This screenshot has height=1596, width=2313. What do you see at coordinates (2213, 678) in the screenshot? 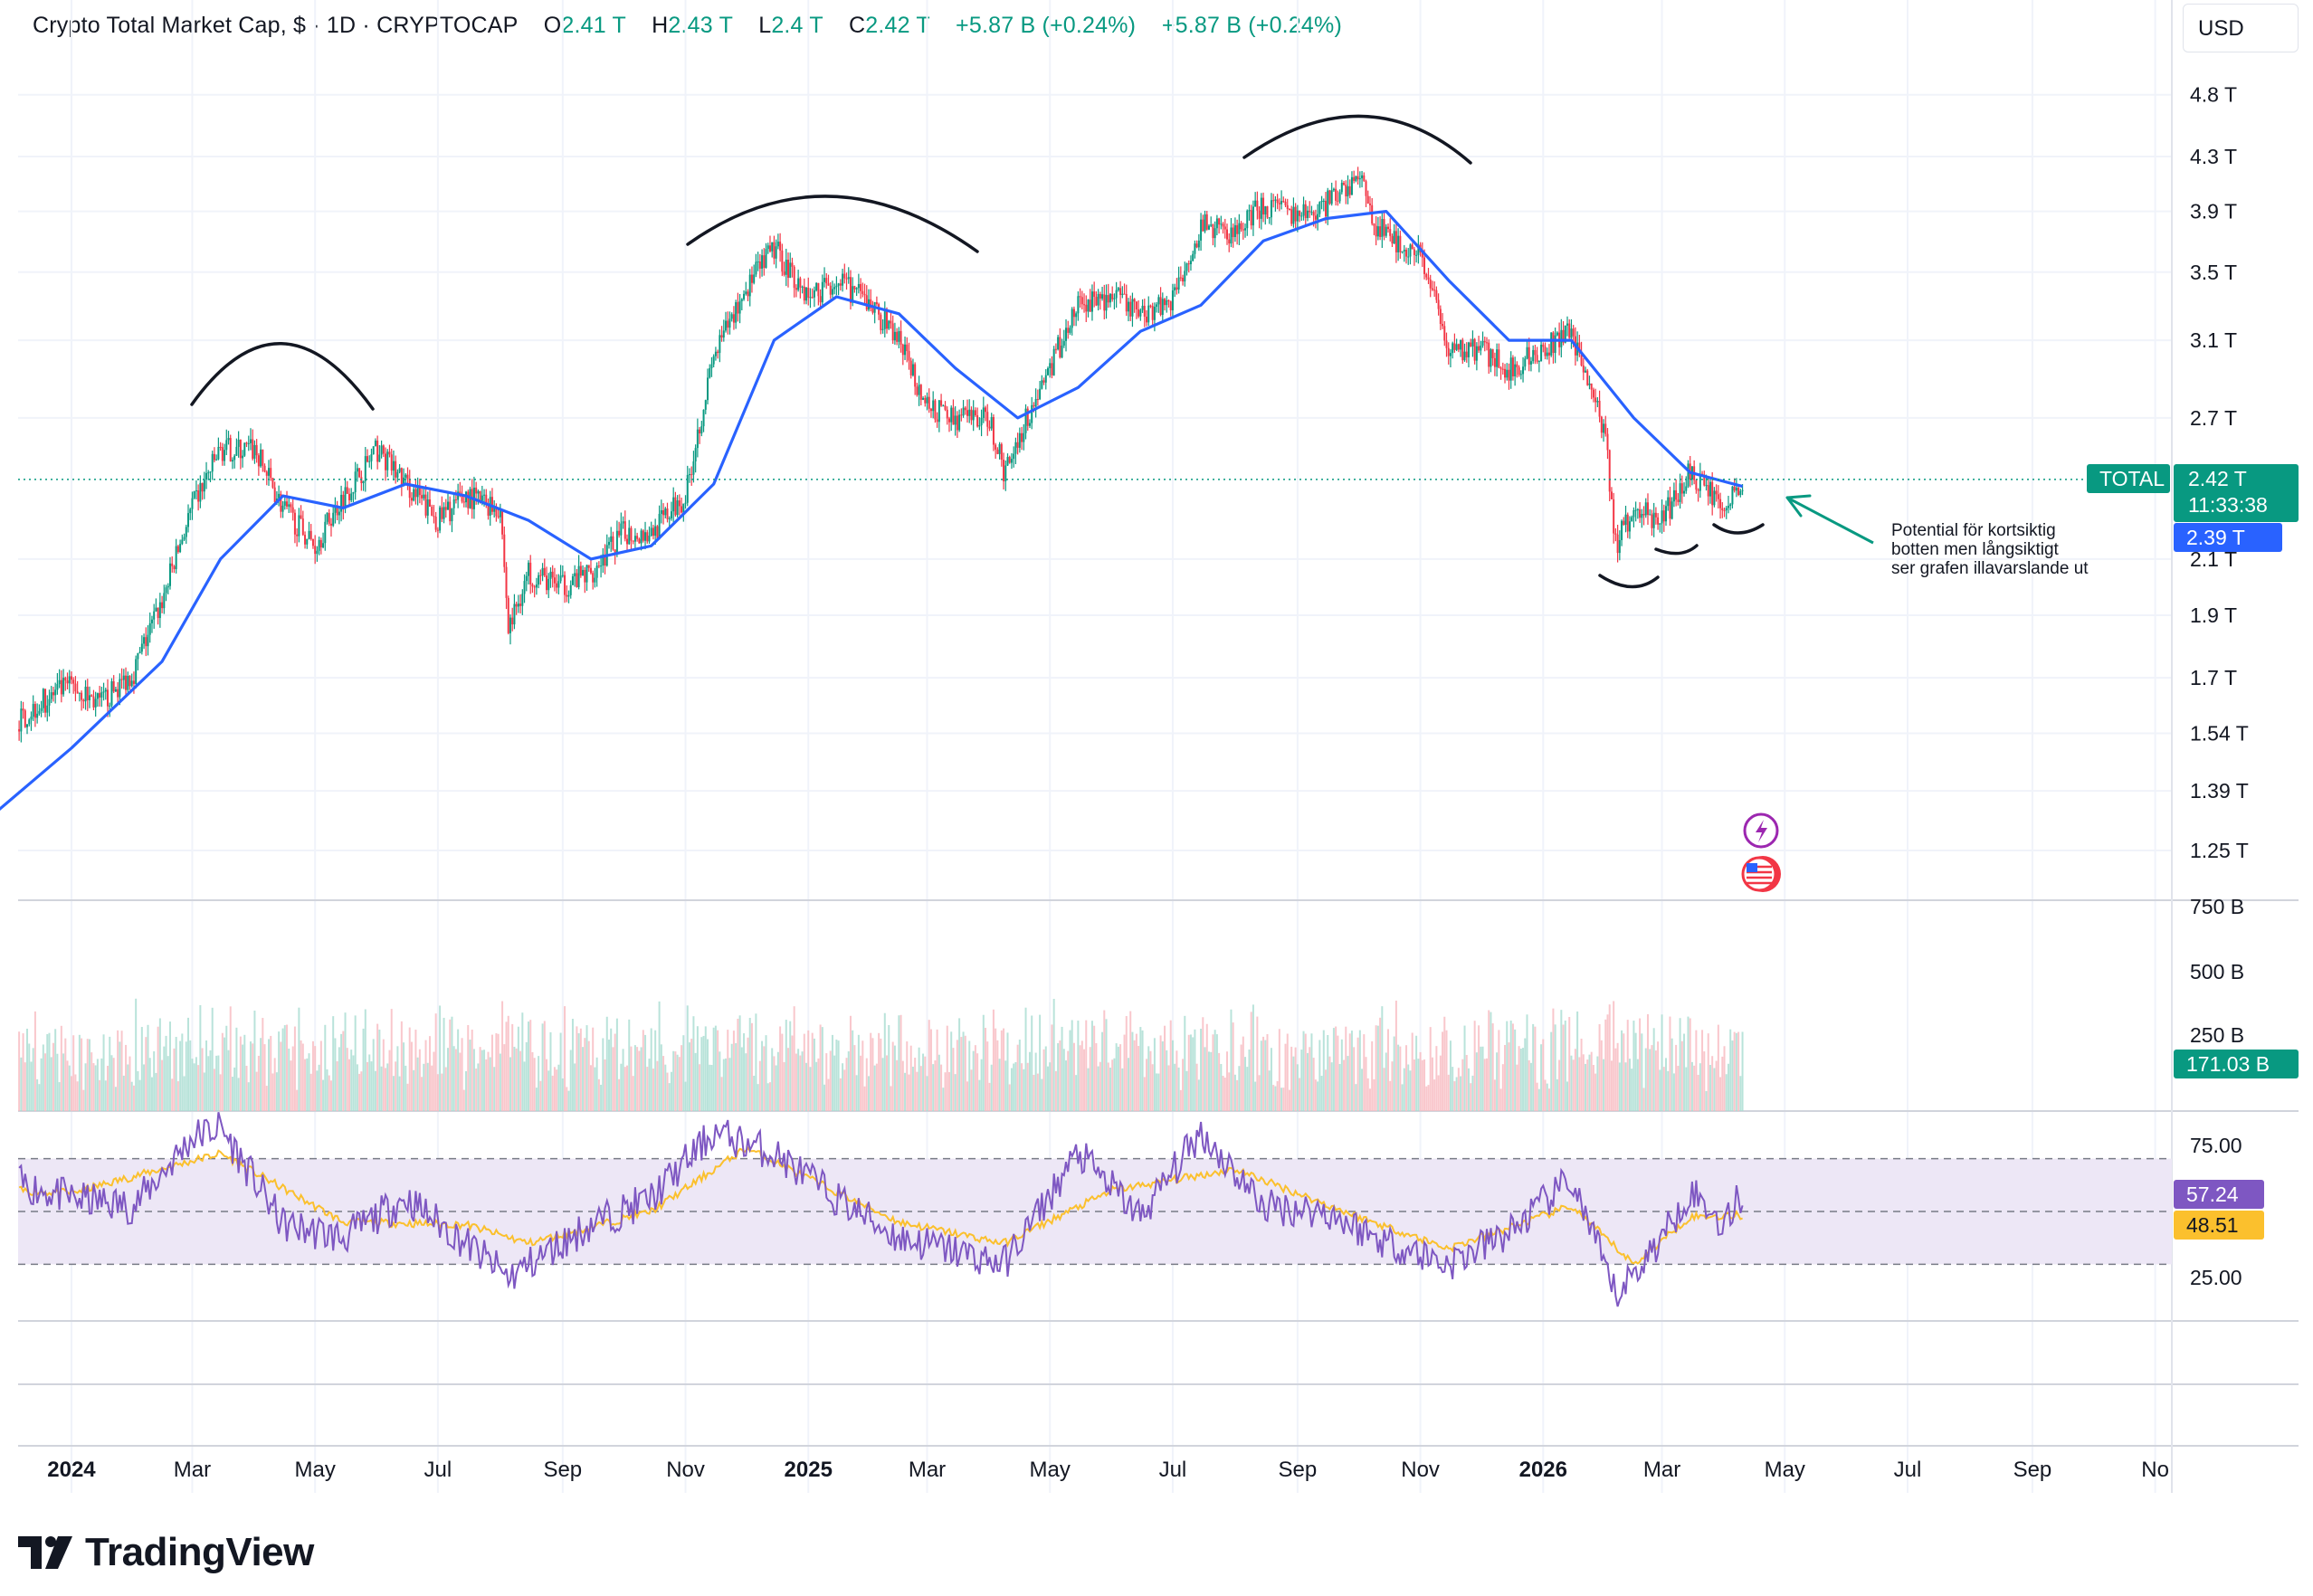
I see `price-tick-label-8: 1.7 T` at bounding box center [2213, 678].